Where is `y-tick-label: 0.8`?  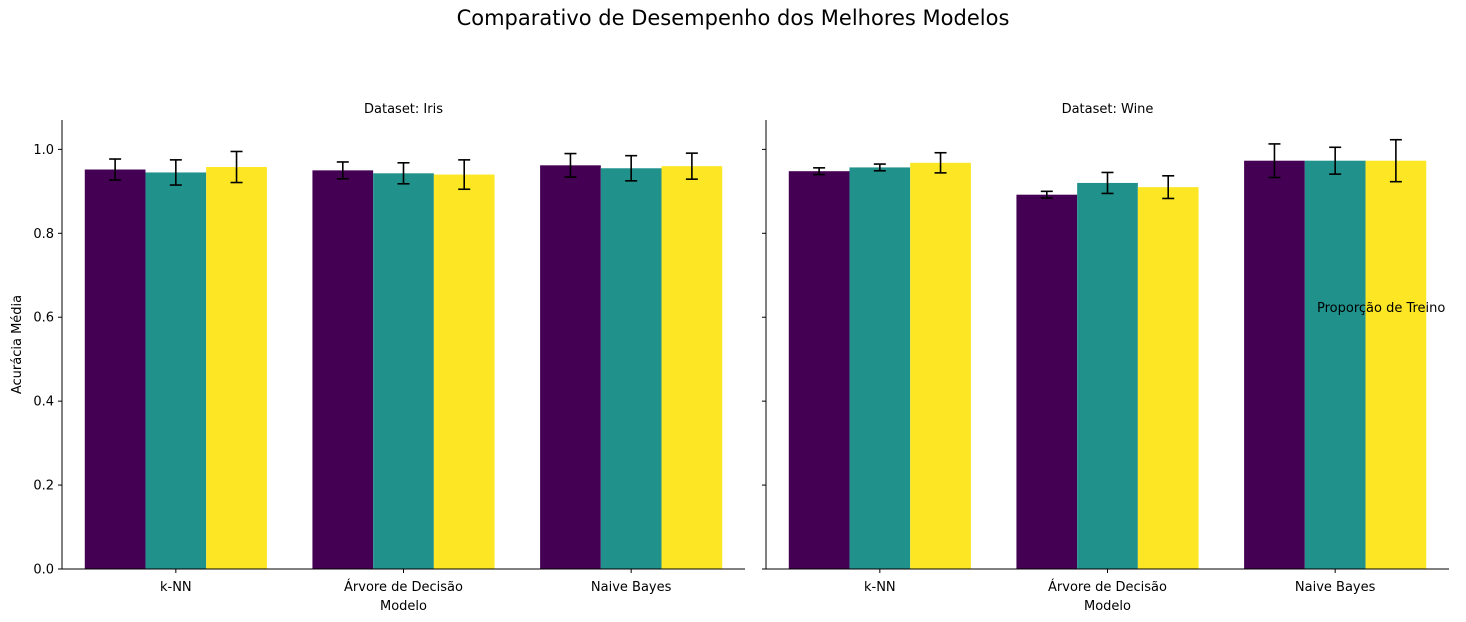
y-tick-label: 0.8 is located at coordinates (43, 234).